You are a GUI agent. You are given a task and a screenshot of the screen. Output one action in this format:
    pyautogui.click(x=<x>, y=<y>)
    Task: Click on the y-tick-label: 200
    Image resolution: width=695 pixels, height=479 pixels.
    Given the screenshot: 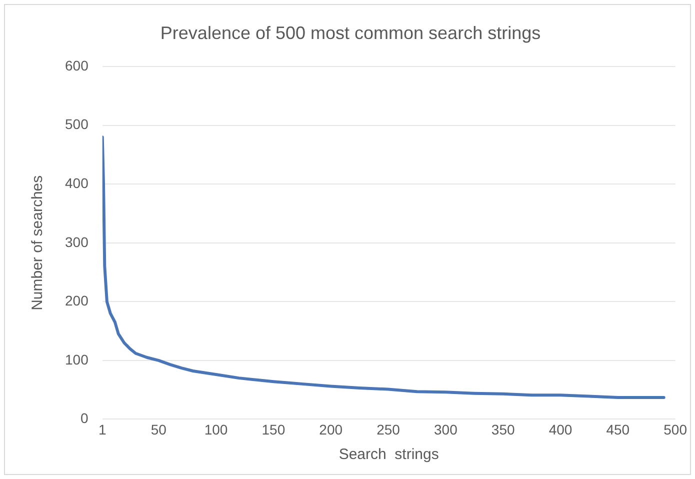 What is the action you would take?
    pyautogui.click(x=77, y=300)
    